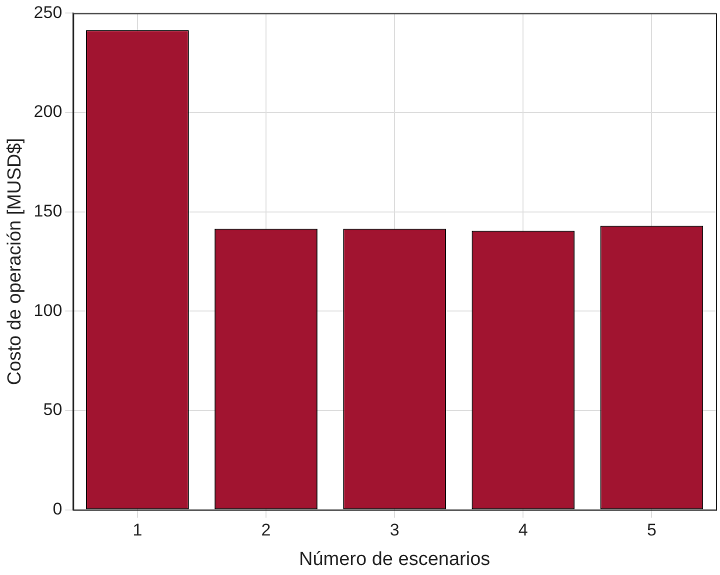 The width and height of the screenshot is (720, 575). I want to click on y-tick-label: 150, so click(48, 211).